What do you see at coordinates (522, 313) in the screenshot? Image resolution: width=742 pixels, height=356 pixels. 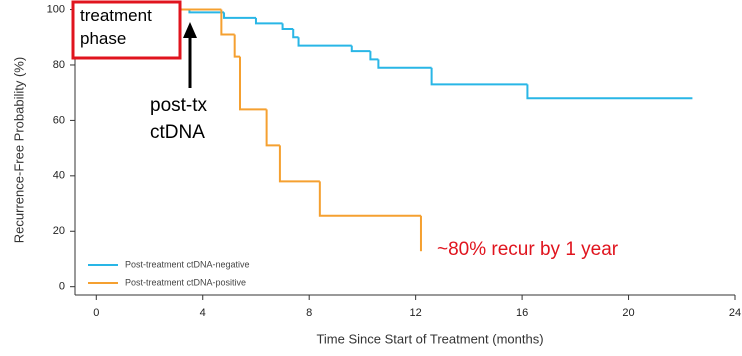 I see `x-tick-label: 16` at bounding box center [522, 313].